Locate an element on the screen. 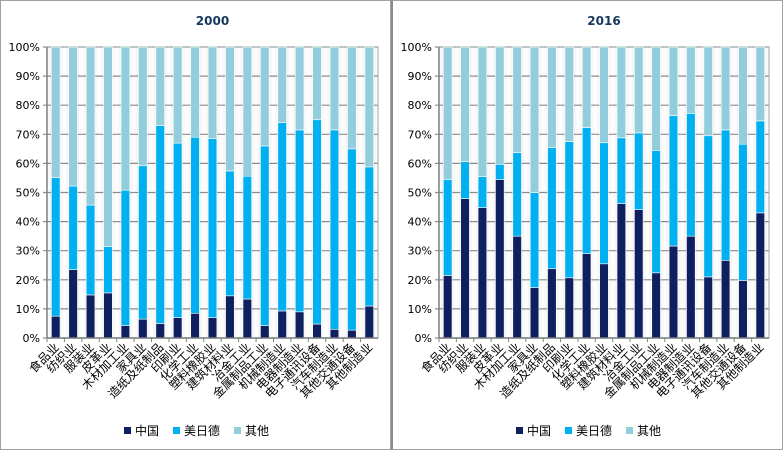 This screenshot has width=783, height=451. y-tick-label: 10% is located at coordinates (420, 309).